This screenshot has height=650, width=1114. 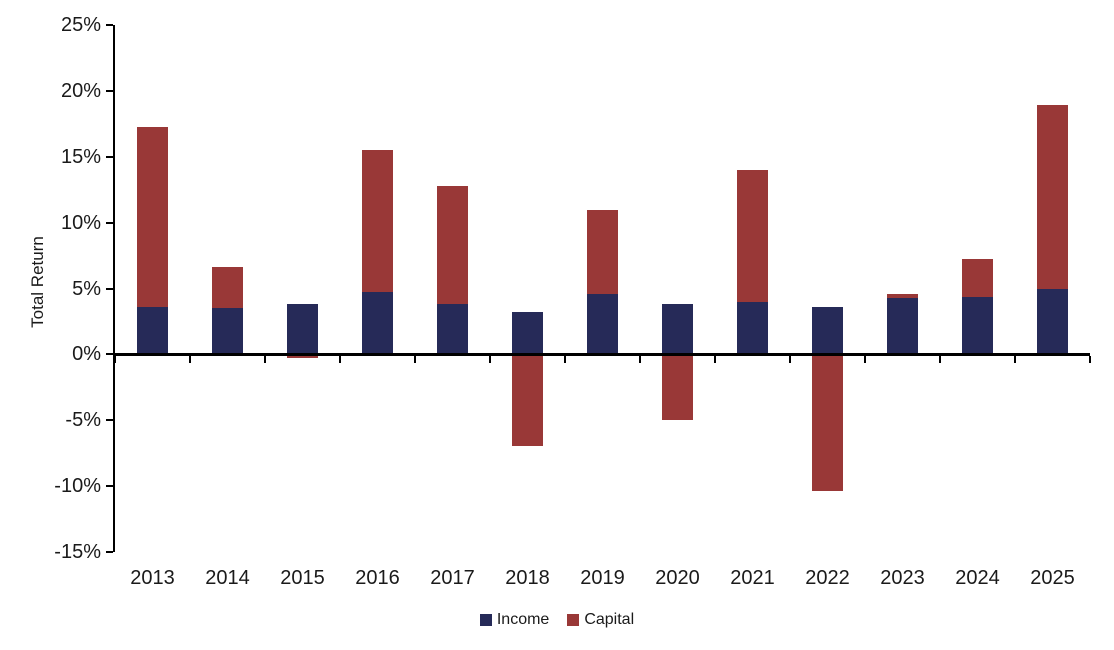 I want to click on y-tick-label: -10%, so click(x=77, y=486).